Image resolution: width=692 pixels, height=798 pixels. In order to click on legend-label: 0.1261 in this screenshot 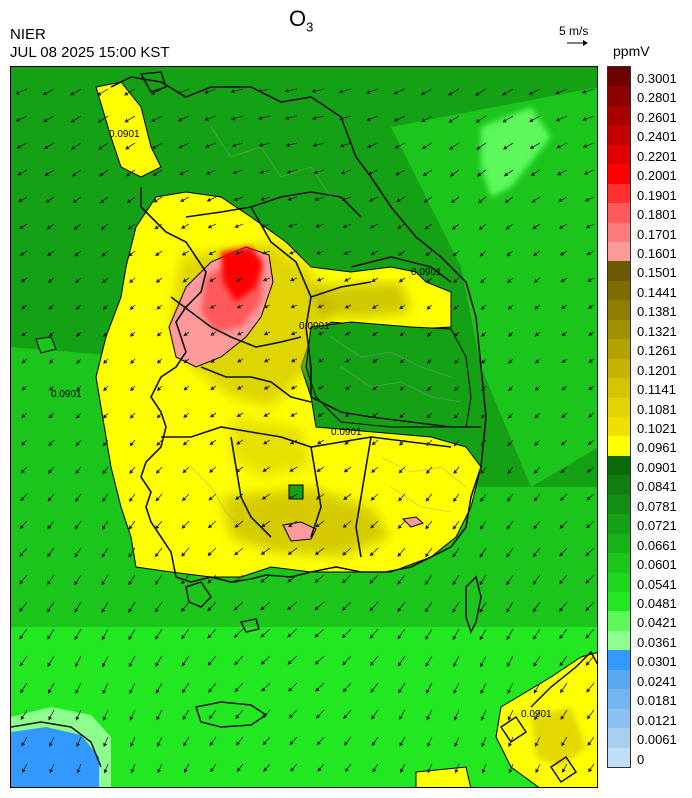, I will do `click(657, 351)`.